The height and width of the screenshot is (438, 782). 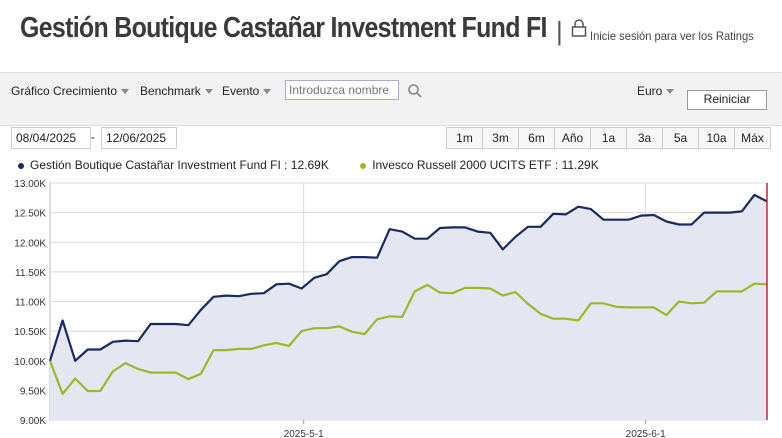 What do you see at coordinates (33, 391) in the screenshot?
I see `y-tick-label: 9.50K` at bounding box center [33, 391].